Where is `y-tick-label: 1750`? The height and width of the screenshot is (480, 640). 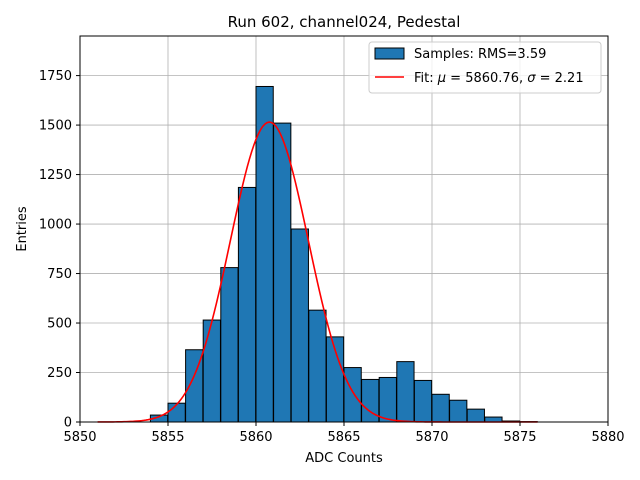 y-tick-label: 1750 is located at coordinates (55, 76).